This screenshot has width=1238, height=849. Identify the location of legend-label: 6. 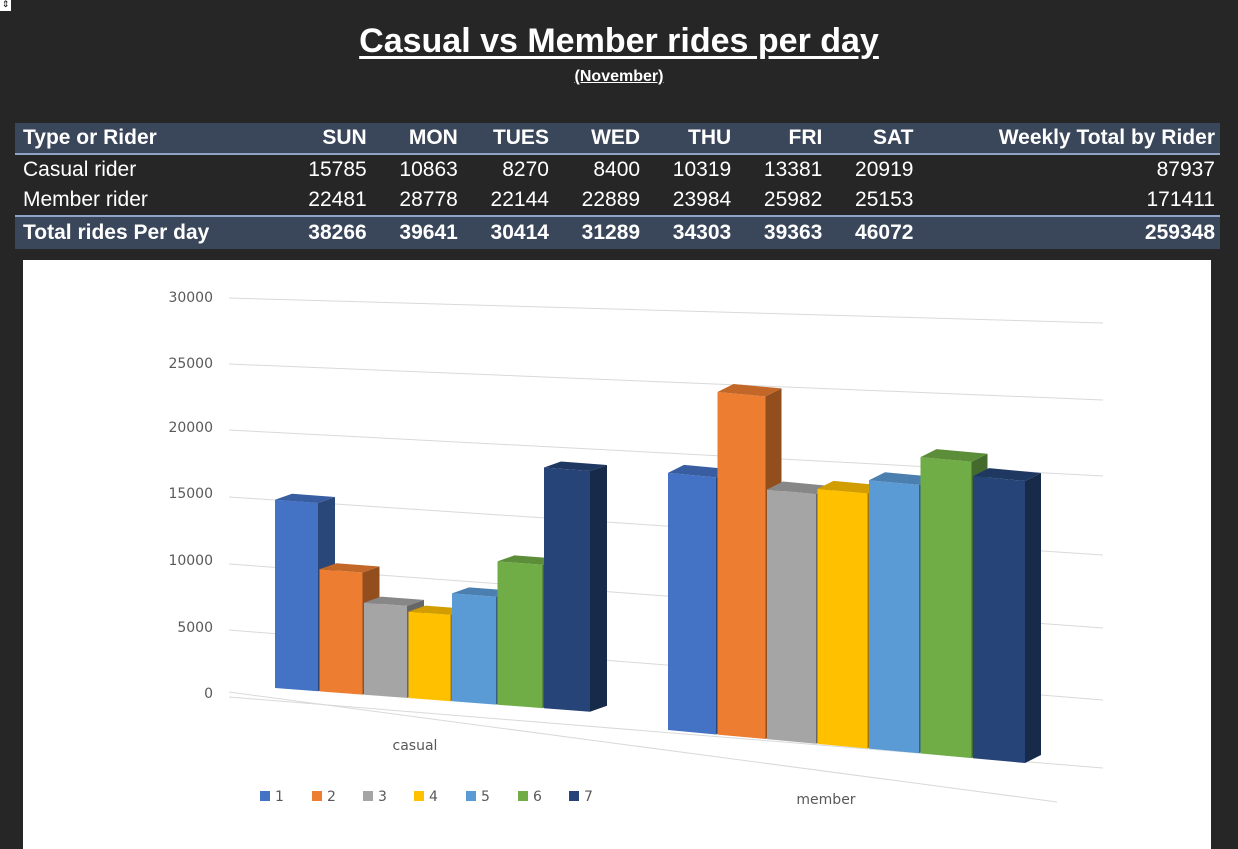
(537, 797).